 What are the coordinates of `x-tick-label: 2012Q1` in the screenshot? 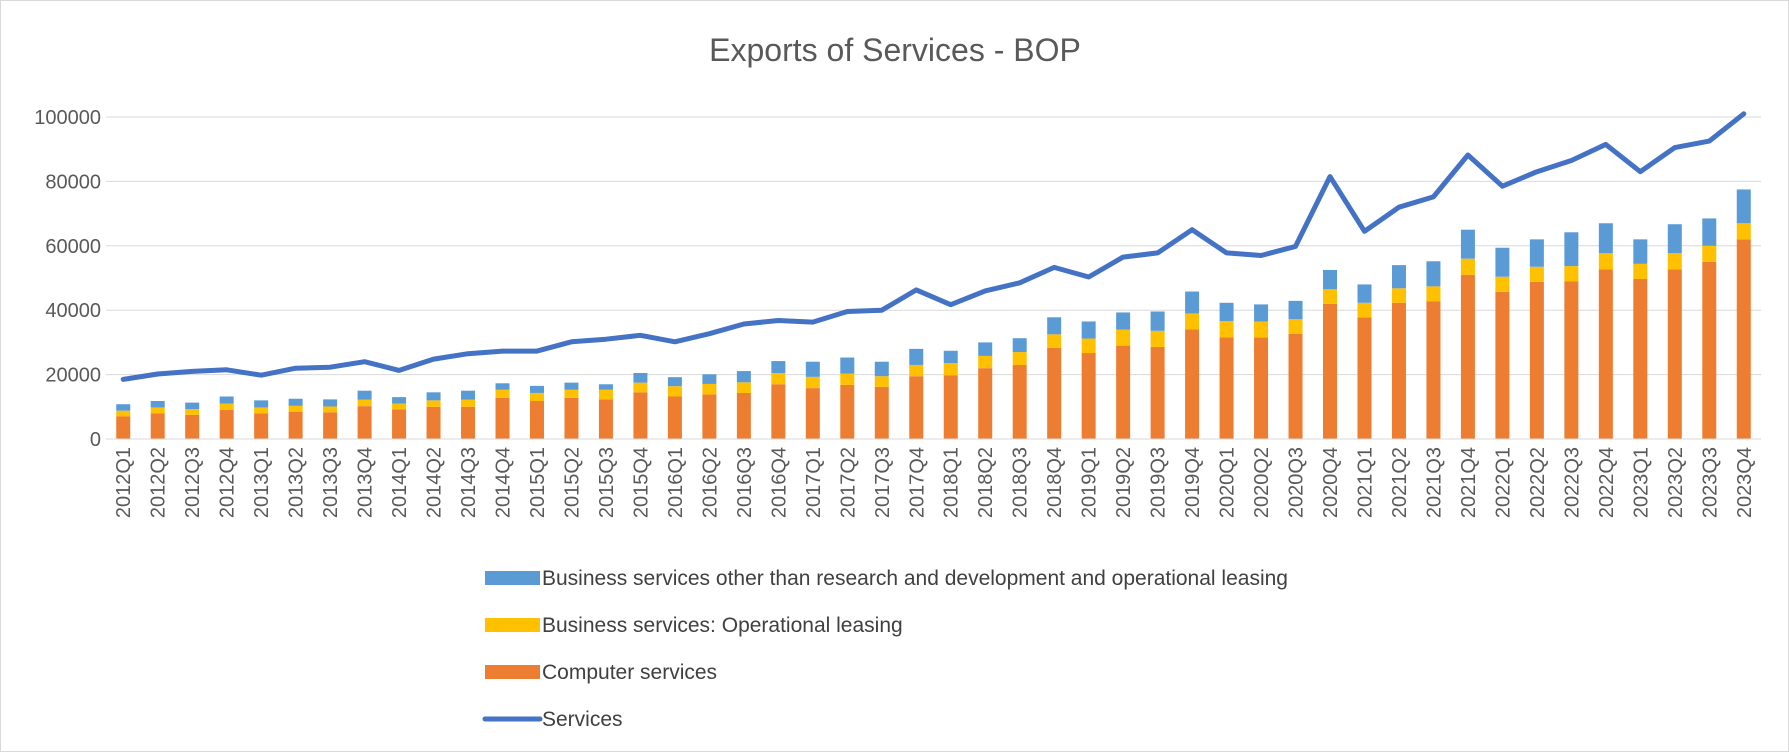 It's located at (124, 482).